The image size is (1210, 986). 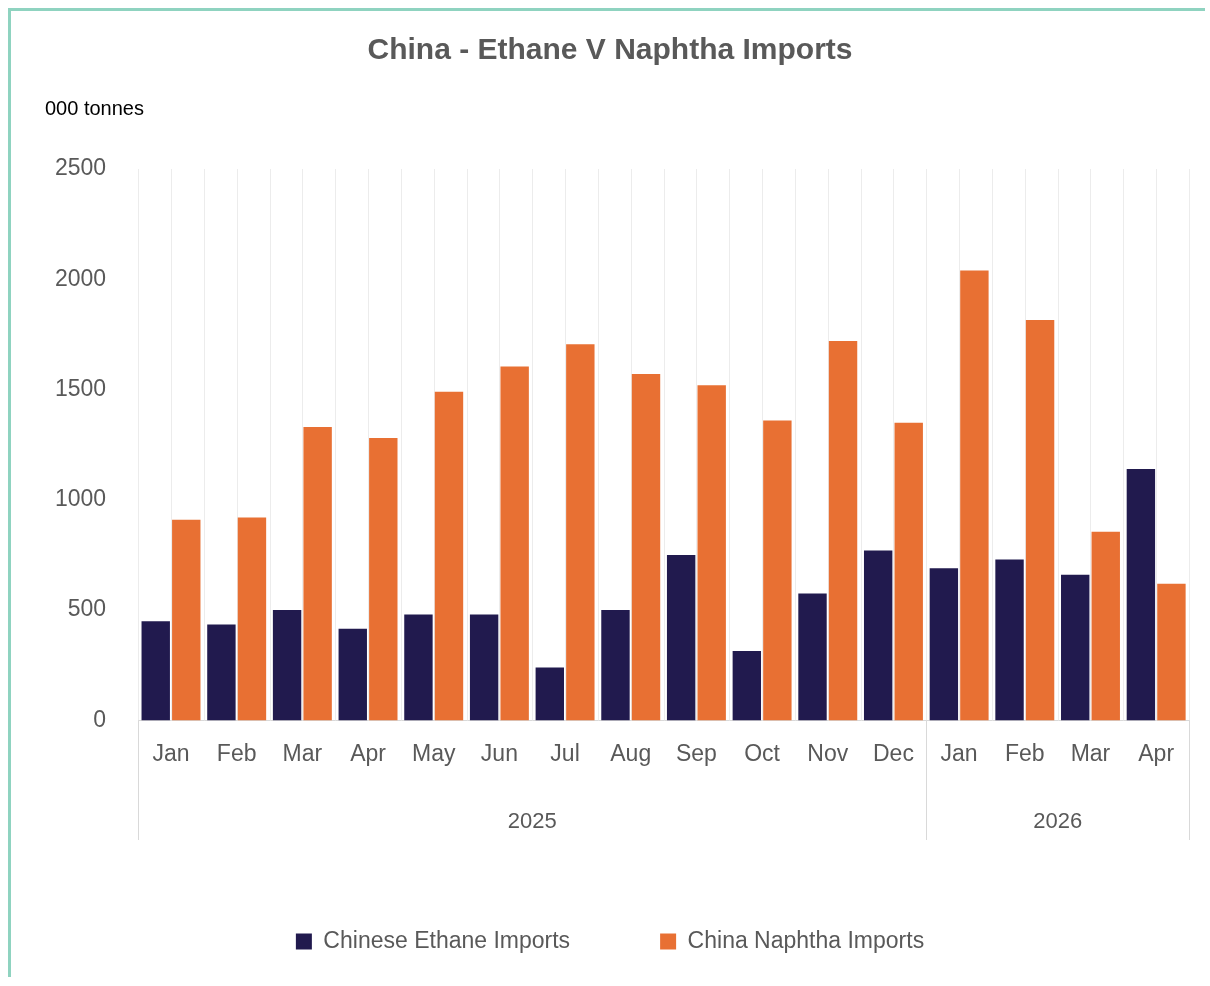 I want to click on x-tick-label: Nov, so click(x=828, y=752).